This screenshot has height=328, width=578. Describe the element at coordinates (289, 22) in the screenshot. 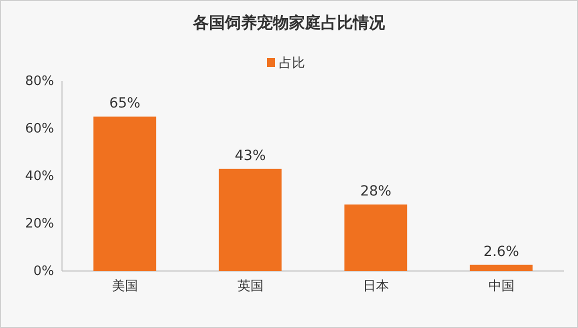

I see `chart-title: 各国饲养宠物家庭占比情况` at that location.